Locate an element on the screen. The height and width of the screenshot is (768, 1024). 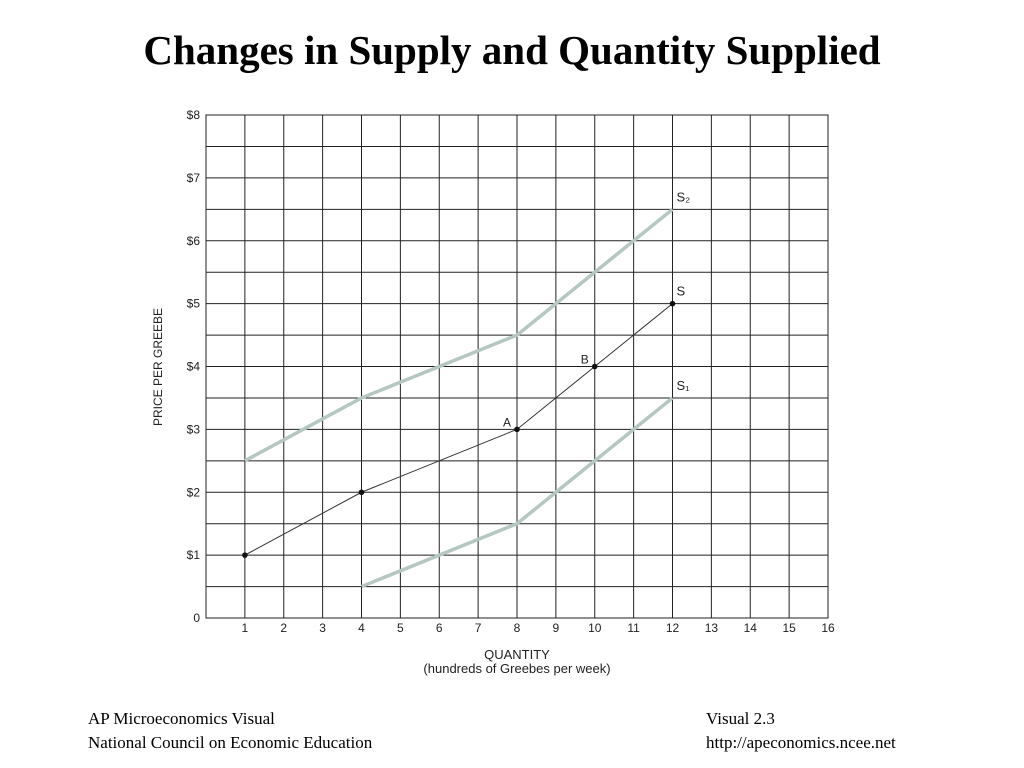
y-tick-label: $1 is located at coordinates (194, 555).